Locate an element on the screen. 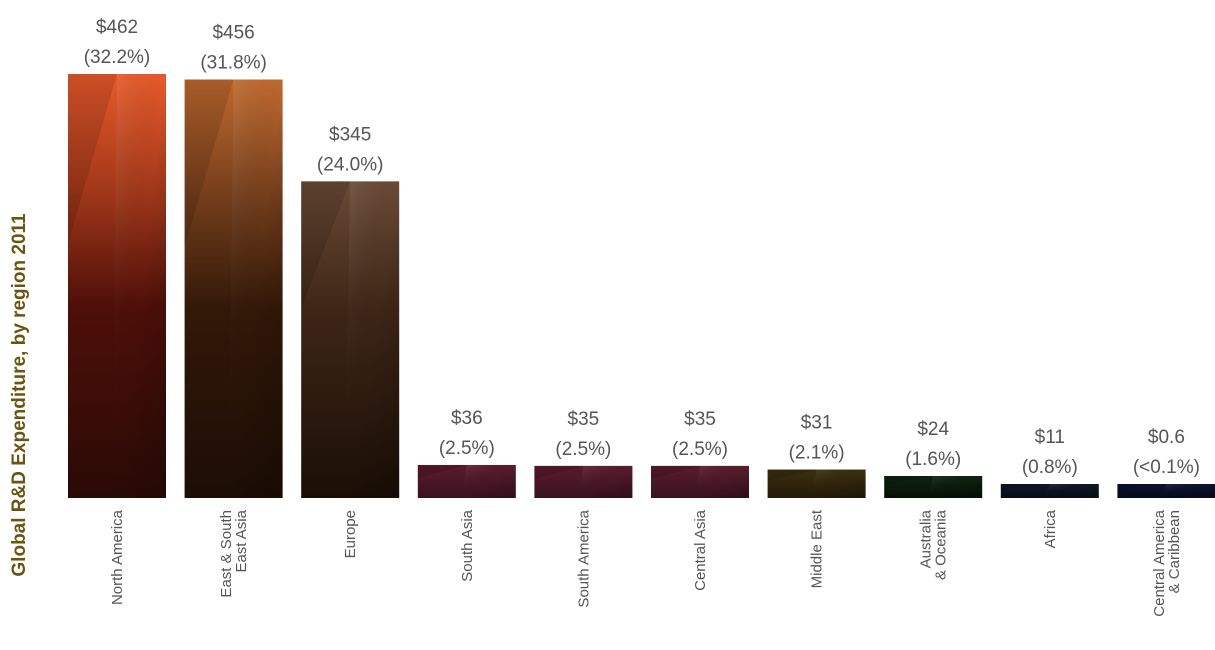  category-label-7: Australia& Oceania is located at coordinates (934, 544).